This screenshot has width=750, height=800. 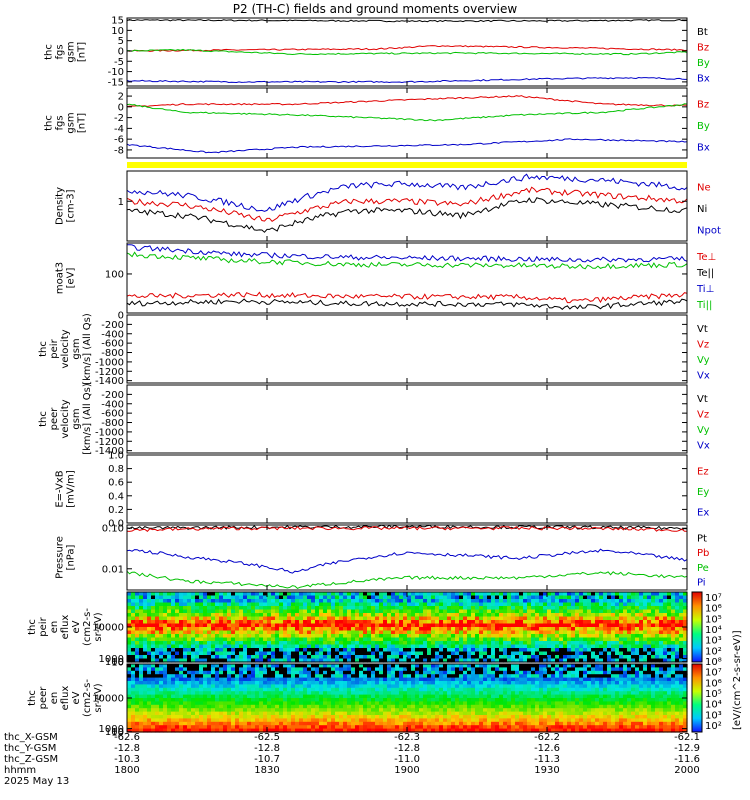 I want to click on frame-peer_velocity, so click(x=407, y=419).